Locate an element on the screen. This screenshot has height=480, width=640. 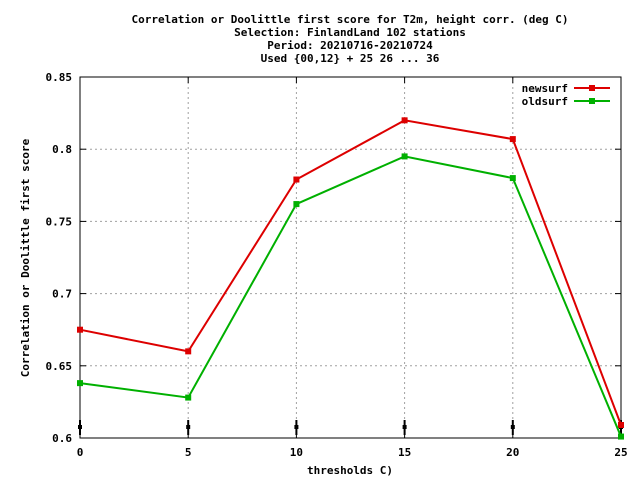
y-tick-label: 0.8 is located at coordinates (62, 149).